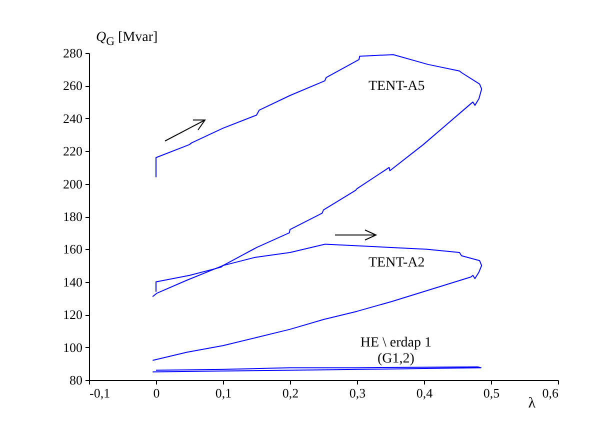 Image resolution: width=612 pixels, height=434 pixels. What do you see at coordinates (396, 351) in the screenshot?
I see `series-label: HE \ erdap 1 (G1,2)` at bounding box center [396, 351].